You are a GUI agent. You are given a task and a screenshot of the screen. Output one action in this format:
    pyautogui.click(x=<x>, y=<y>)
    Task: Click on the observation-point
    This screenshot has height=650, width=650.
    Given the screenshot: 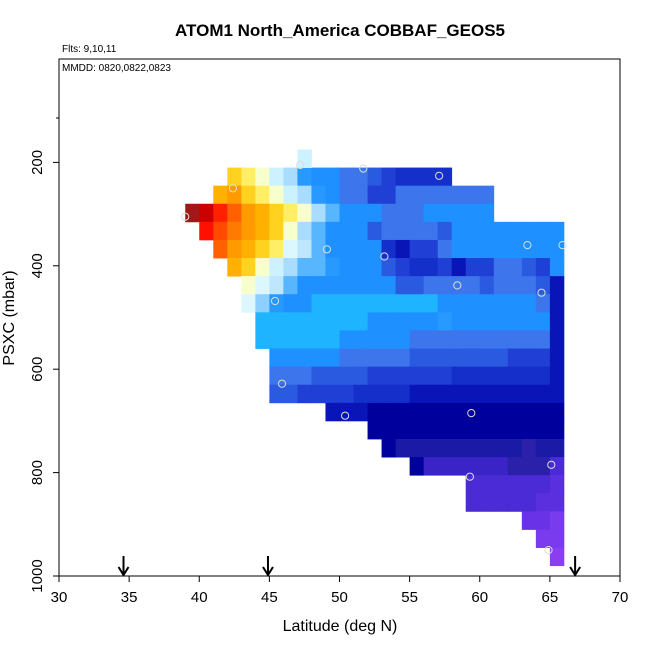 What is the action you would take?
    pyautogui.click(x=471, y=413)
    